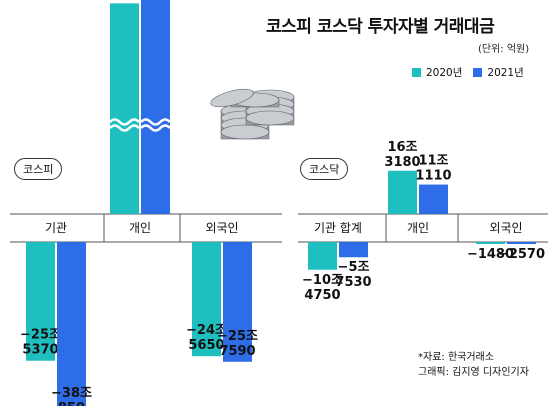  Describe the element at coordinates (456, 357) in the screenshot. I see `source-note: *자료: 한국거래소` at that location.